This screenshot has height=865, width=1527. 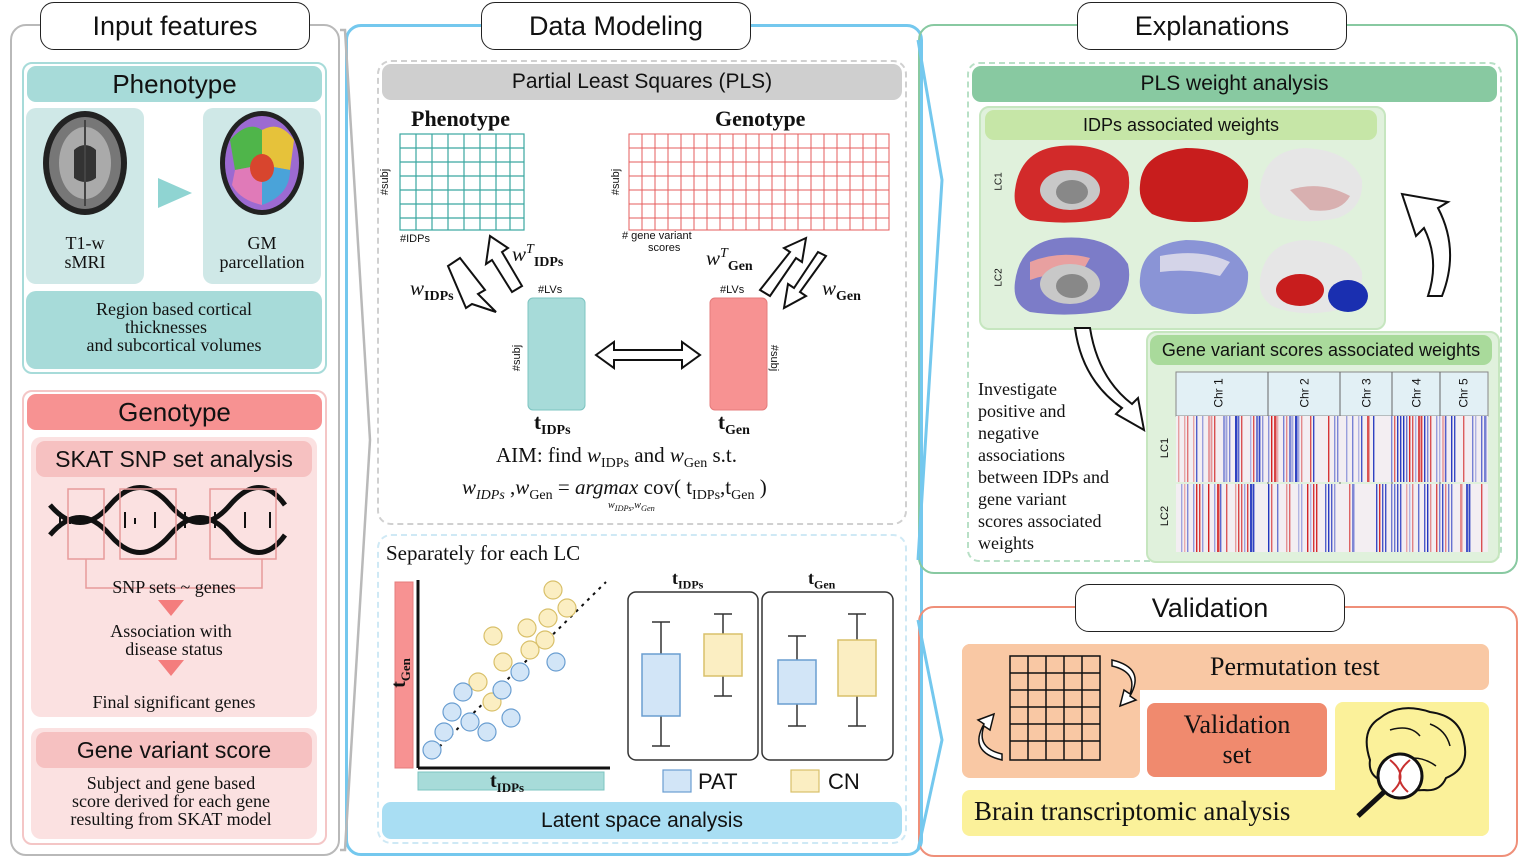 What do you see at coordinates (171, 783) in the screenshot?
I see `gvs-desc-1: Subject and gene based` at bounding box center [171, 783].